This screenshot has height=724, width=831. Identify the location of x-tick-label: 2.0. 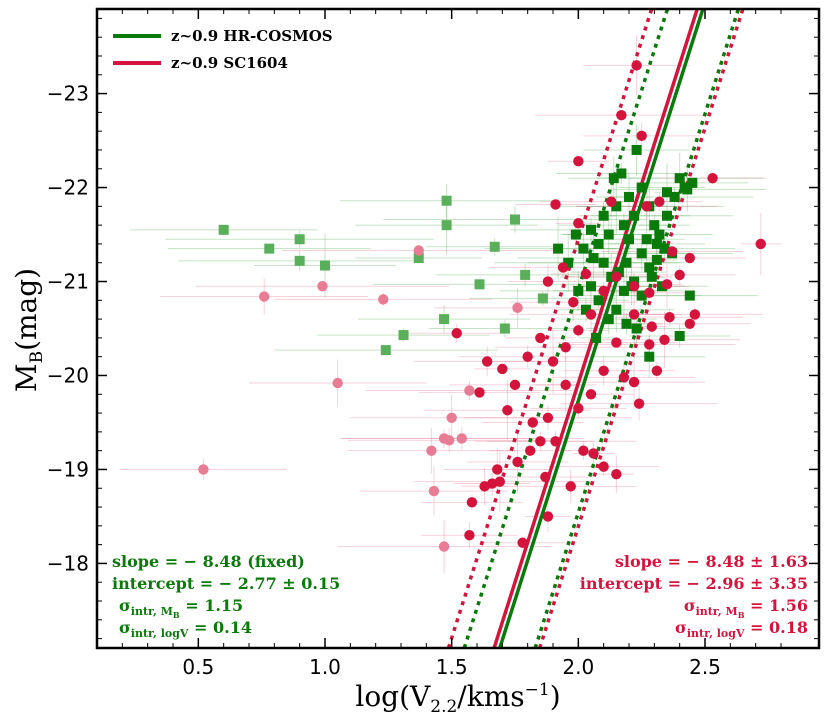
(578, 667).